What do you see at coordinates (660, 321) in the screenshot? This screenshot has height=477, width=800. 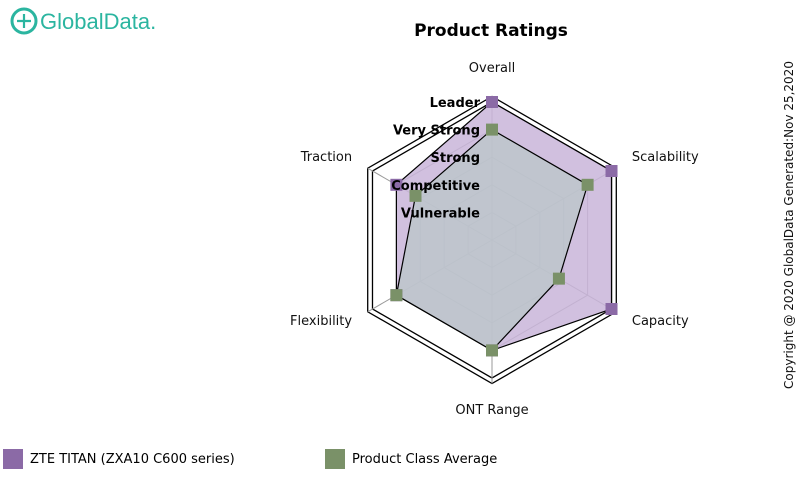 I see `axis-label: Capacity` at bounding box center [660, 321].